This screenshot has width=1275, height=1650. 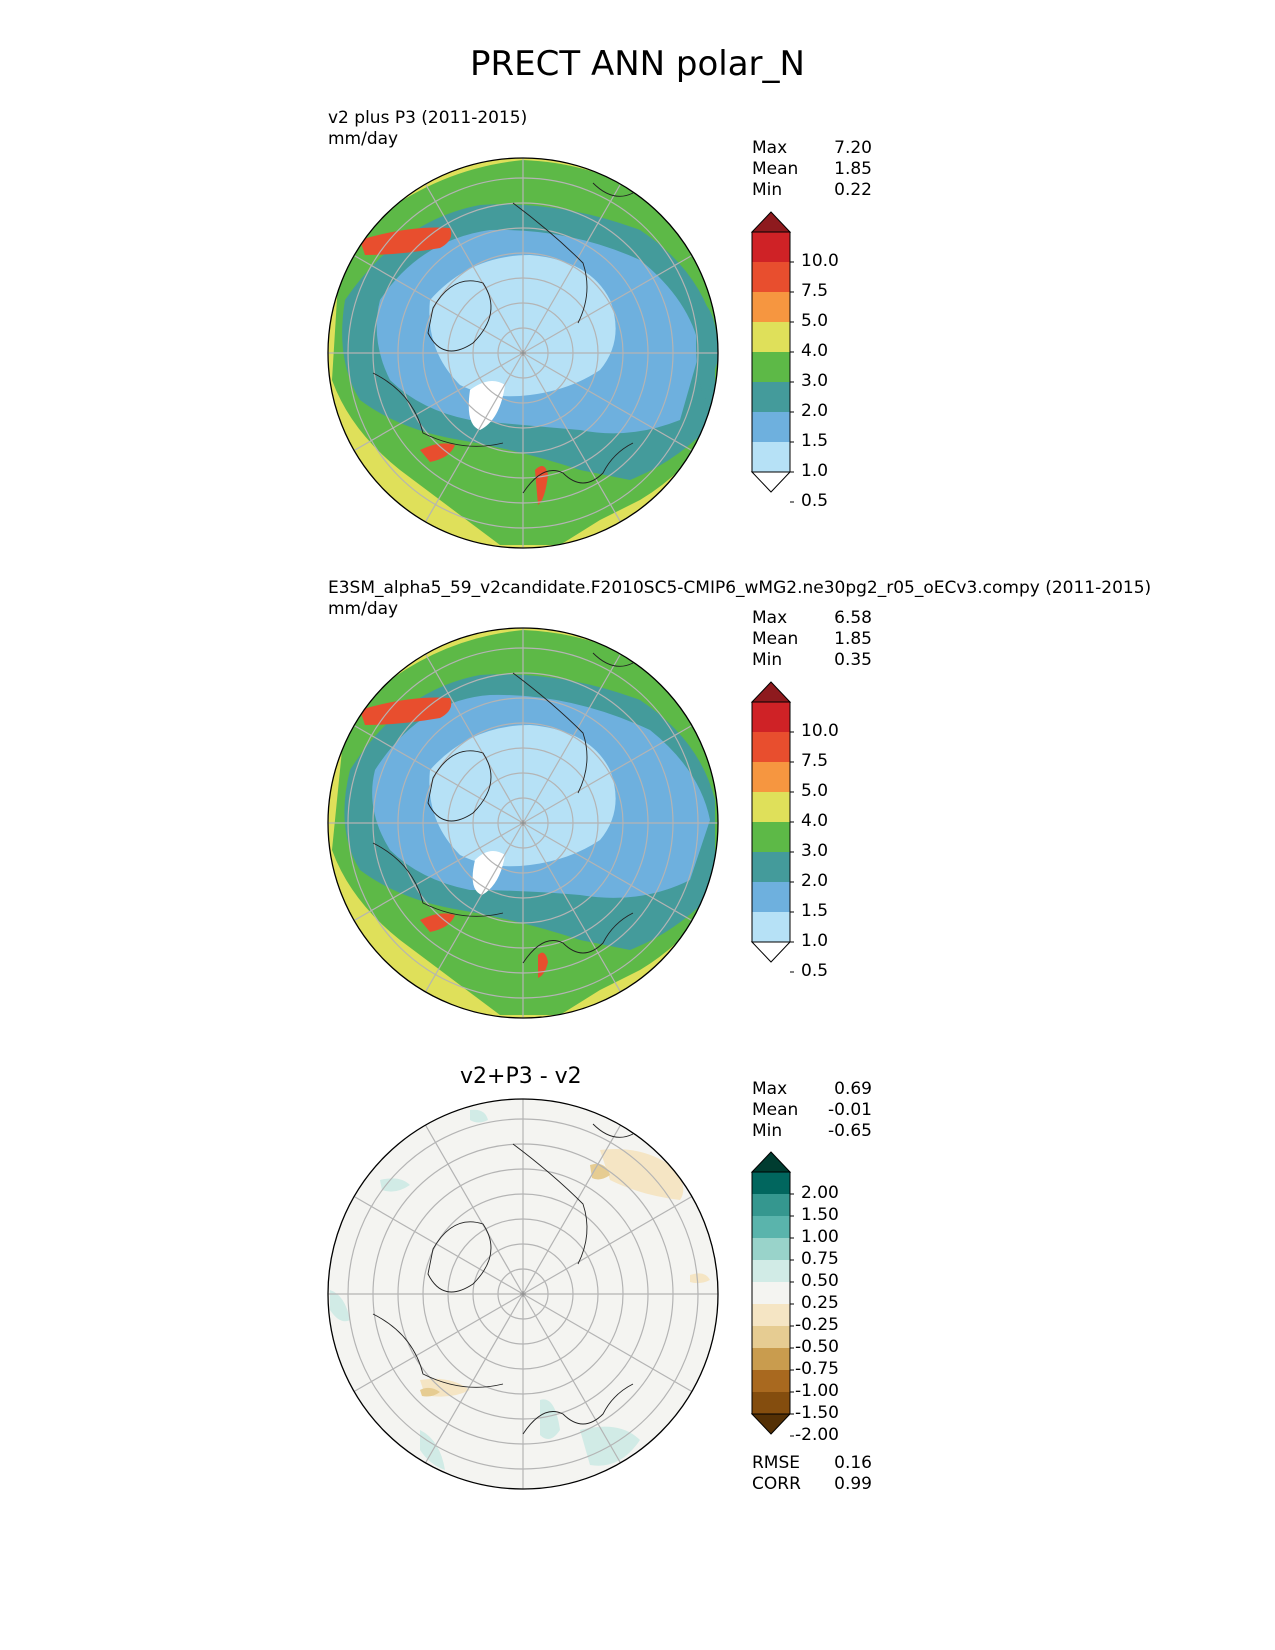 I want to click on panel2-min-value: 0.35, so click(x=853, y=660).